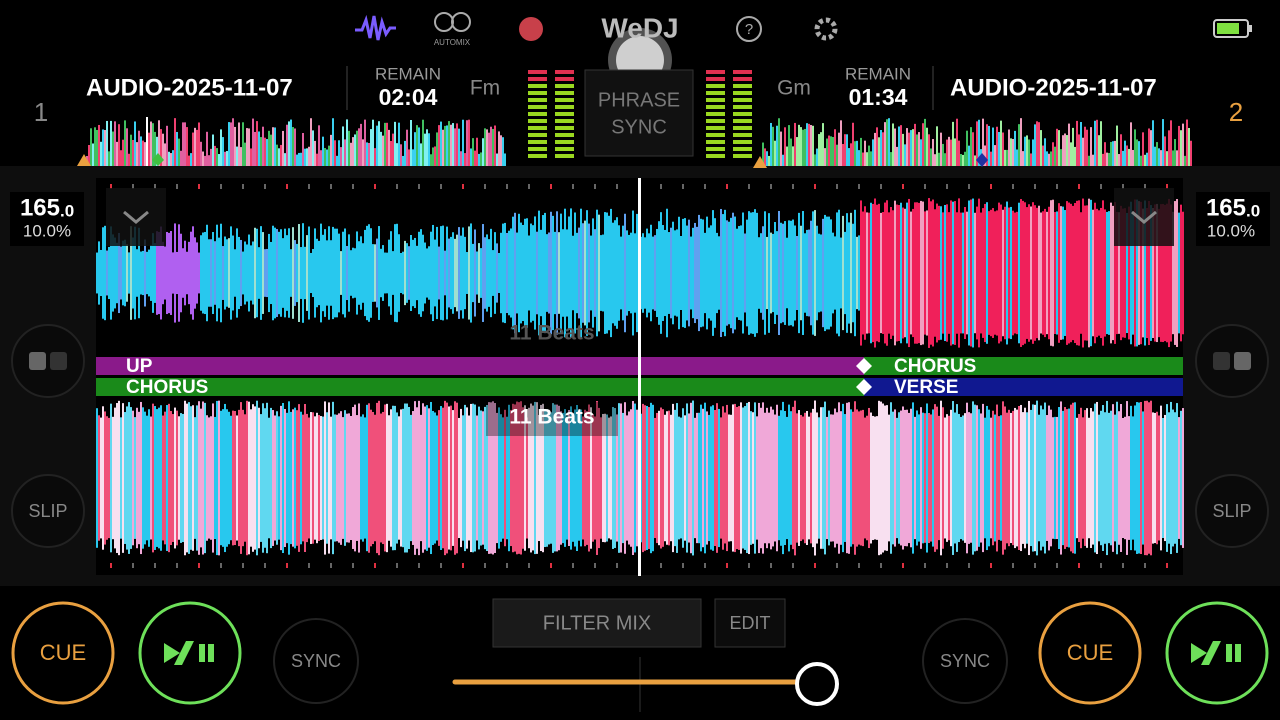 The height and width of the screenshot is (720, 1280). What do you see at coordinates (67, 210) in the screenshot?
I see `bpm-decimal: .0` at bounding box center [67, 210].